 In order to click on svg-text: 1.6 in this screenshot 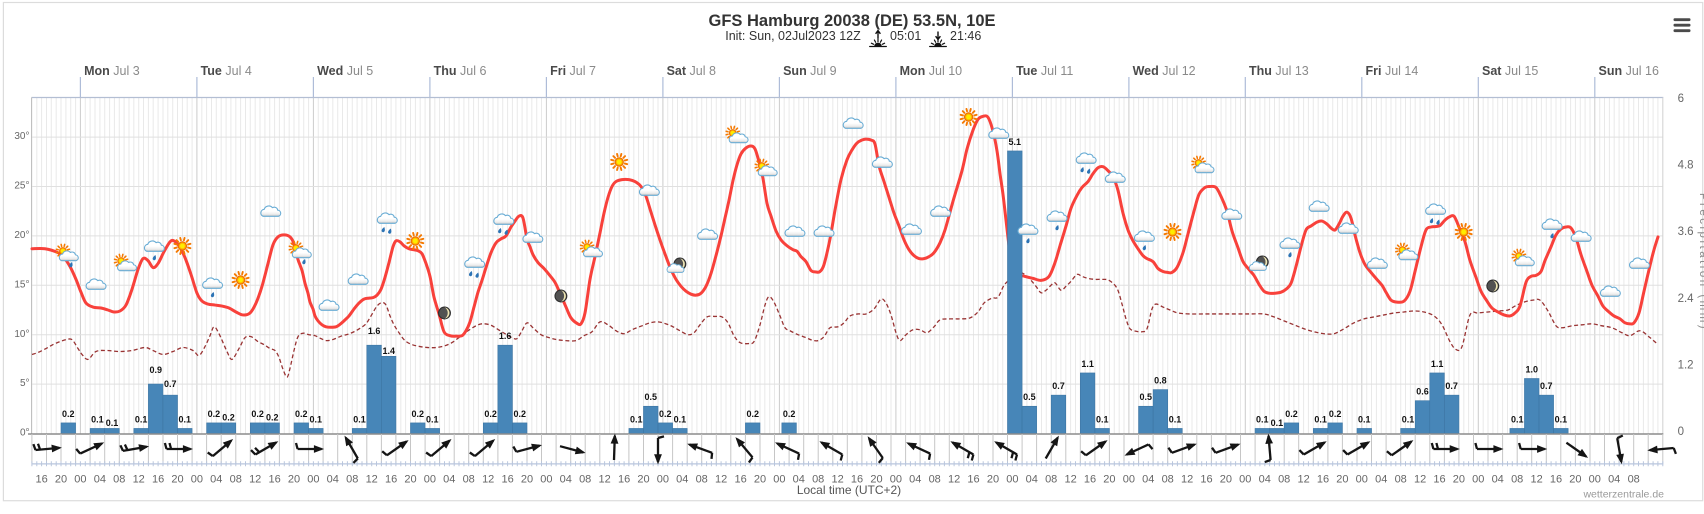, I will do `click(374, 331)`.